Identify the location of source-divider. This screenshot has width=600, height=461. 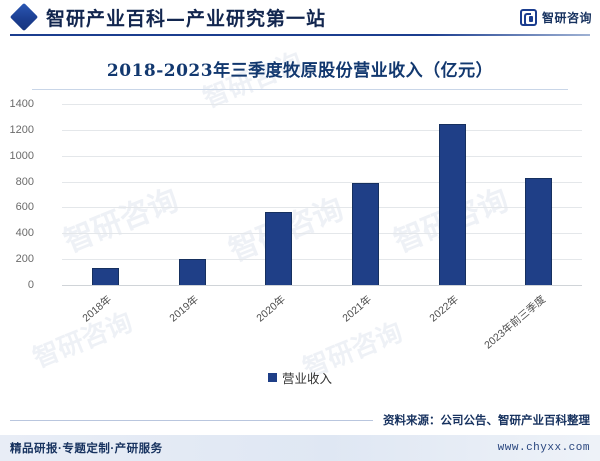
(191, 420).